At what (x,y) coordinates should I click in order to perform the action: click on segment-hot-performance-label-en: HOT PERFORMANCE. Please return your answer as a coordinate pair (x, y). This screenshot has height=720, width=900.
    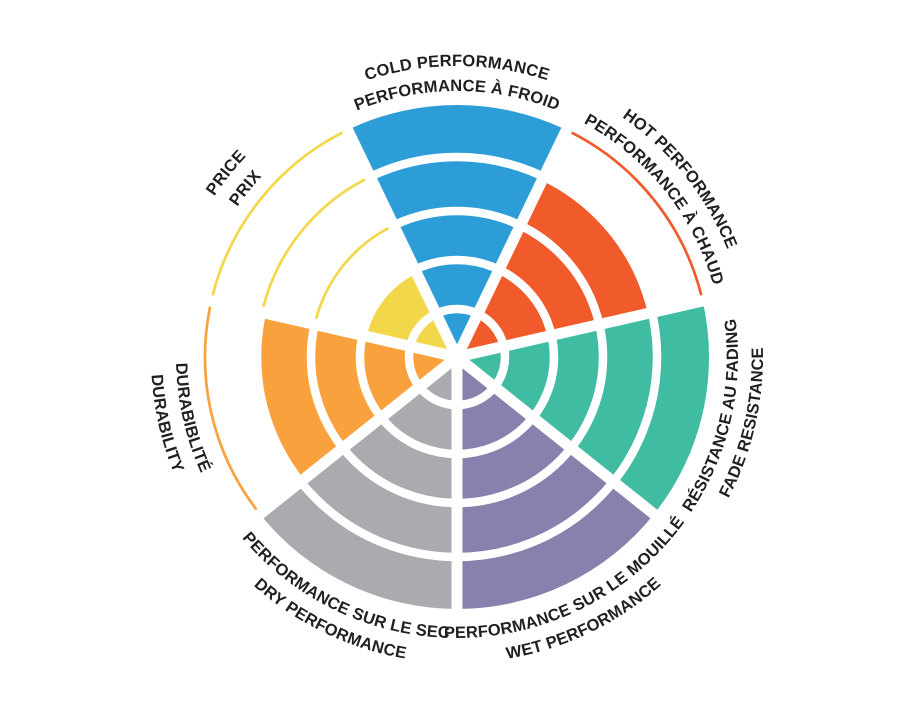
    Looking at the image, I should click on (680, 178).